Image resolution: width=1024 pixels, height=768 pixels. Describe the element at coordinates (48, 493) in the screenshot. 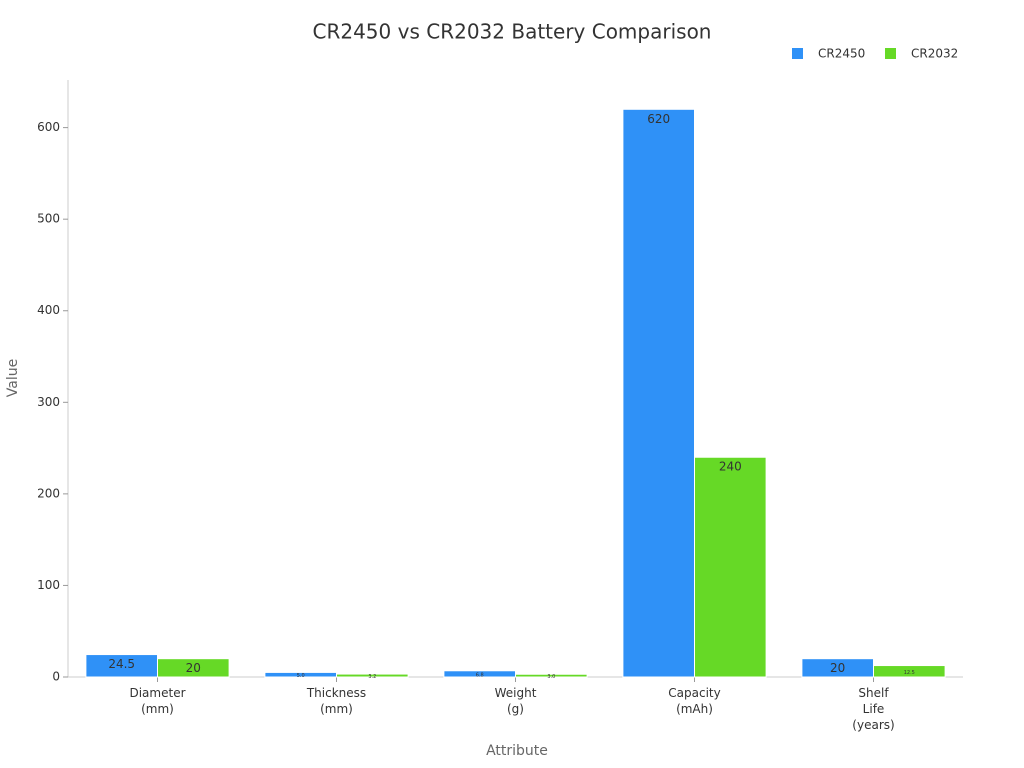

I see `y-tick-label: 200` at that location.